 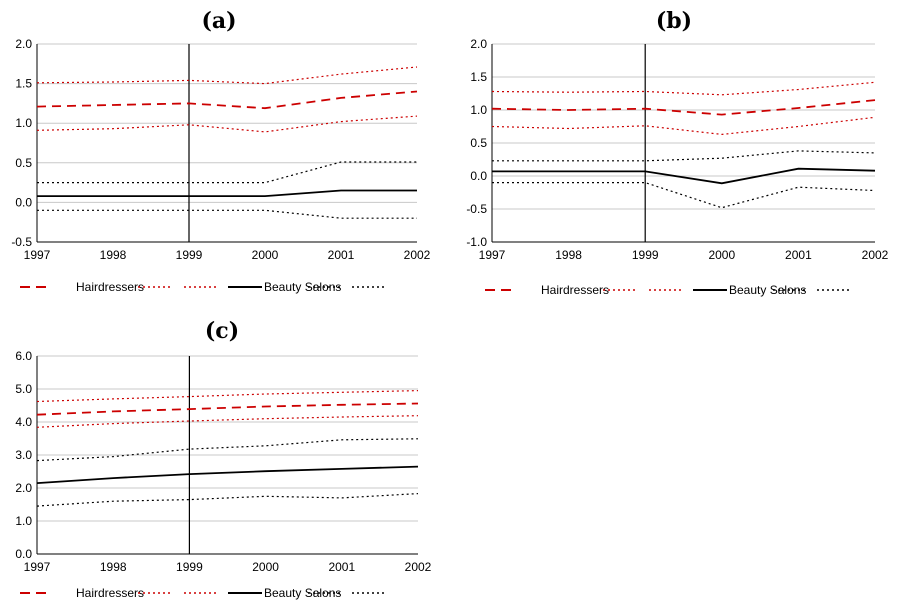 I want to click on chart-title: (b), so click(x=674, y=21).